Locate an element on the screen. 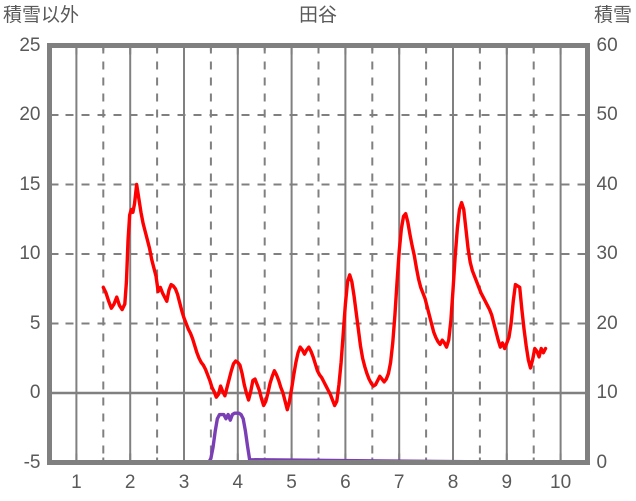 This screenshot has height=501, width=636. y-axis-left-tick: 10 is located at coordinates (30, 253).